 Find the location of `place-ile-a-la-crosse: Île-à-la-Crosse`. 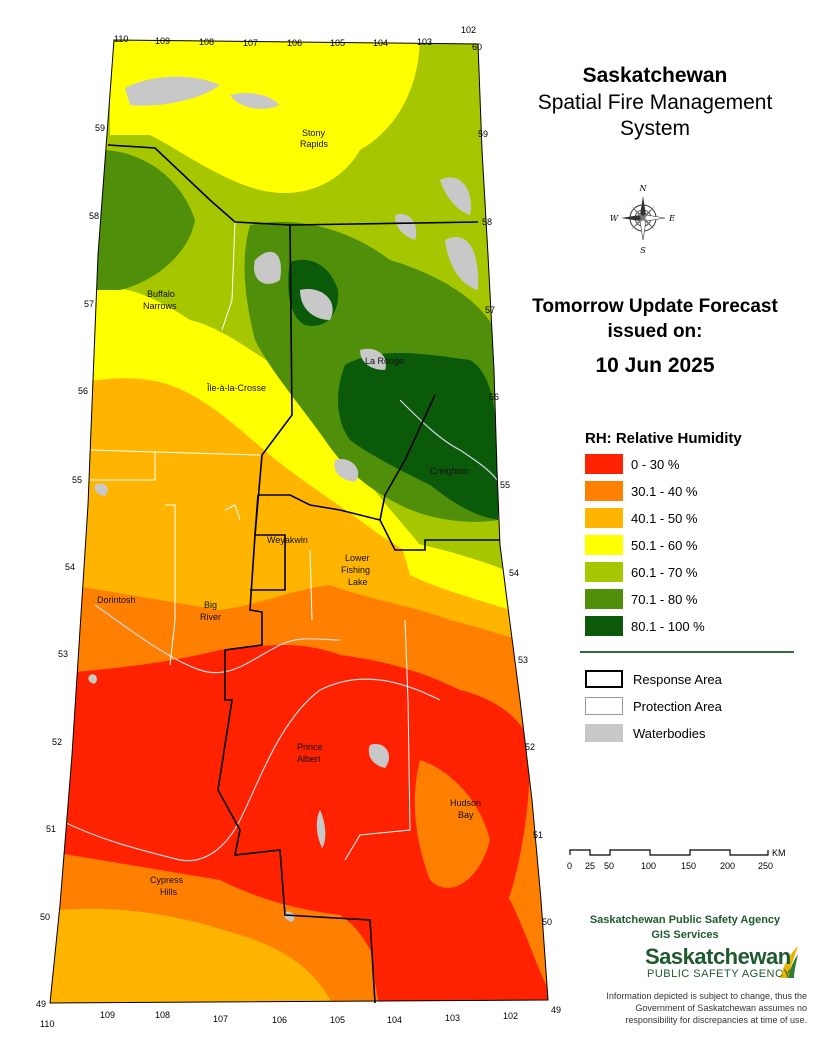

place-ile-a-la-crosse: Île-à-la-Crosse is located at coordinates (236, 388).